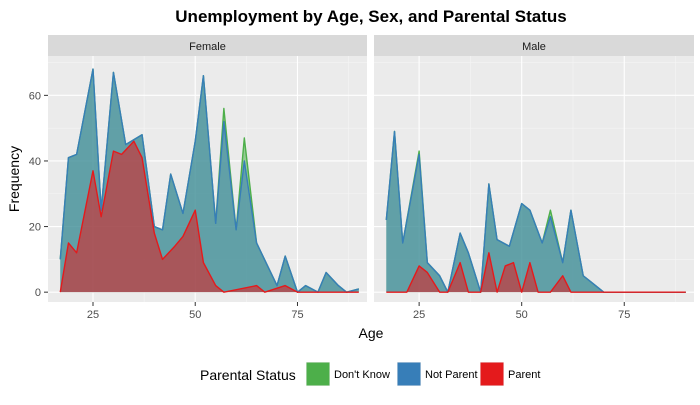 The image size is (700, 405). Describe the element at coordinates (38, 293) in the screenshot. I see `y-tick-label: 0` at that location.